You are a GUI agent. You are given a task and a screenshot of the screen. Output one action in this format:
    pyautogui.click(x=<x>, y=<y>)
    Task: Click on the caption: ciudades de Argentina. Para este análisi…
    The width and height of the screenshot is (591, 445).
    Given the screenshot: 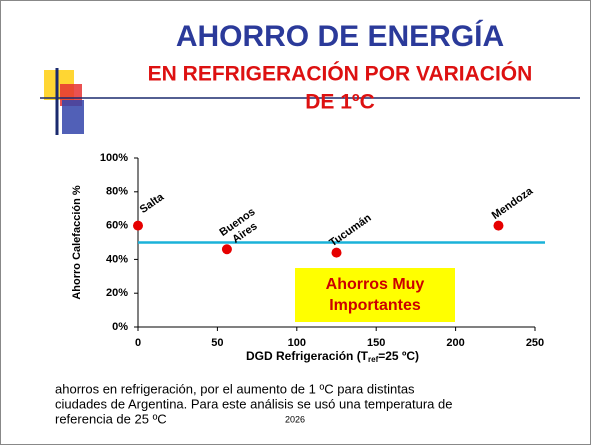 What is the action you would take?
    pyautogui.click(x=253, y=403)
    